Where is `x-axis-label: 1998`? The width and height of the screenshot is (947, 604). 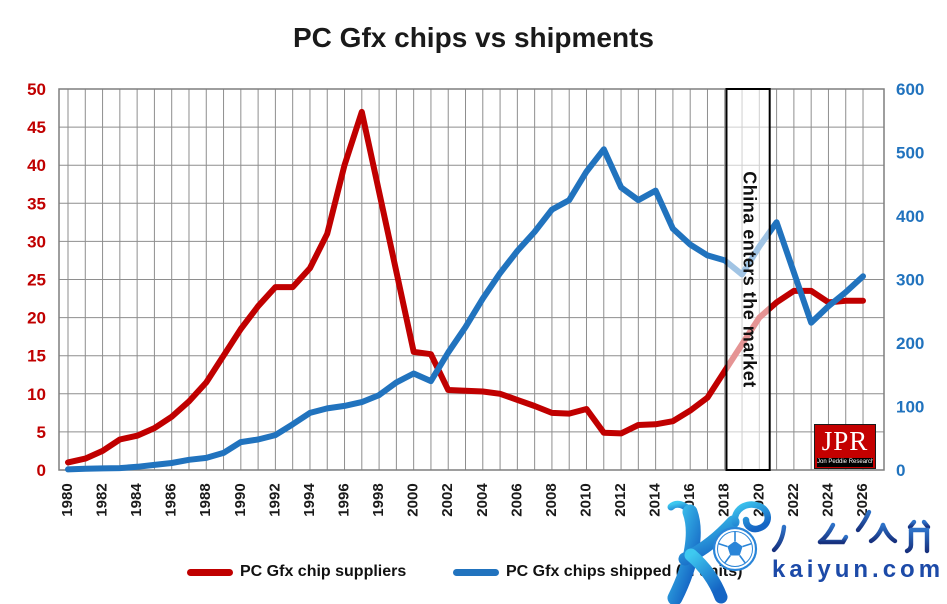
x-axis-label: 1998 is located at coordinates (378, 499).